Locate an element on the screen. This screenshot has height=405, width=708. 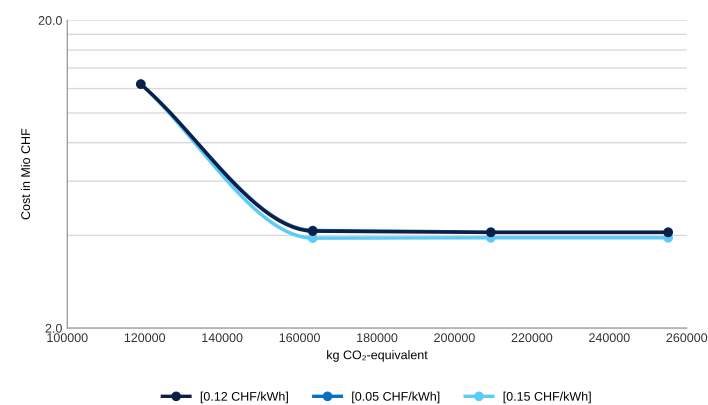
legend-label: [0.15 CHF/kWh] is located at coordinates (547, 398).